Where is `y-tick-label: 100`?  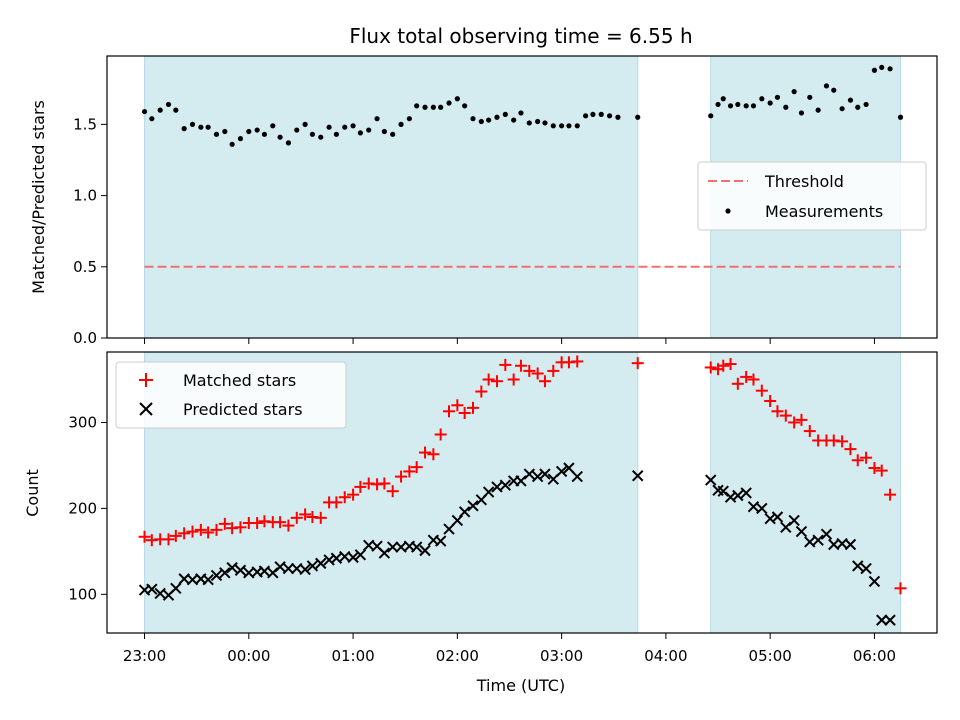
y-tick-label: 100 is located at coordinates (82, 594).